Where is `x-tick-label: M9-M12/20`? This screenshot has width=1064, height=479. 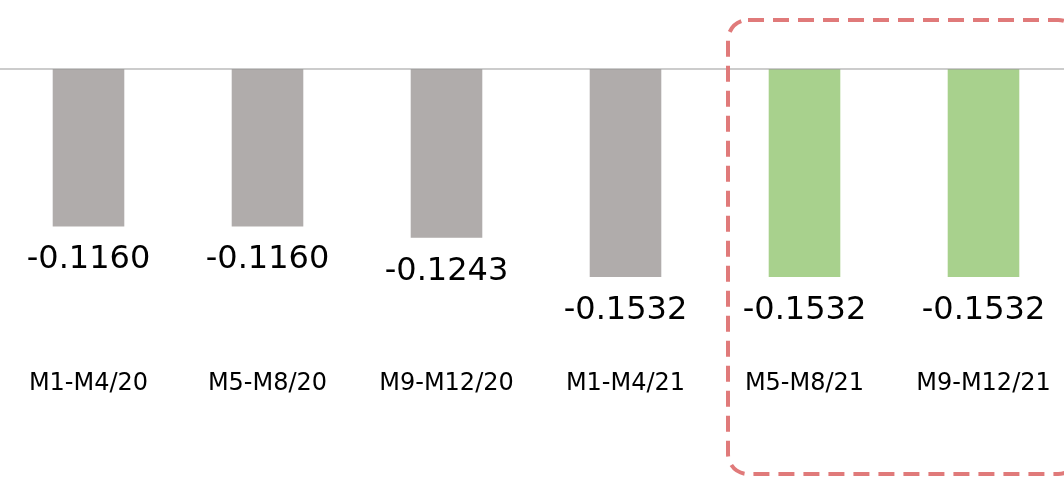
x-tick-label: M9-M12/20 is located at coordinates (446, 382).